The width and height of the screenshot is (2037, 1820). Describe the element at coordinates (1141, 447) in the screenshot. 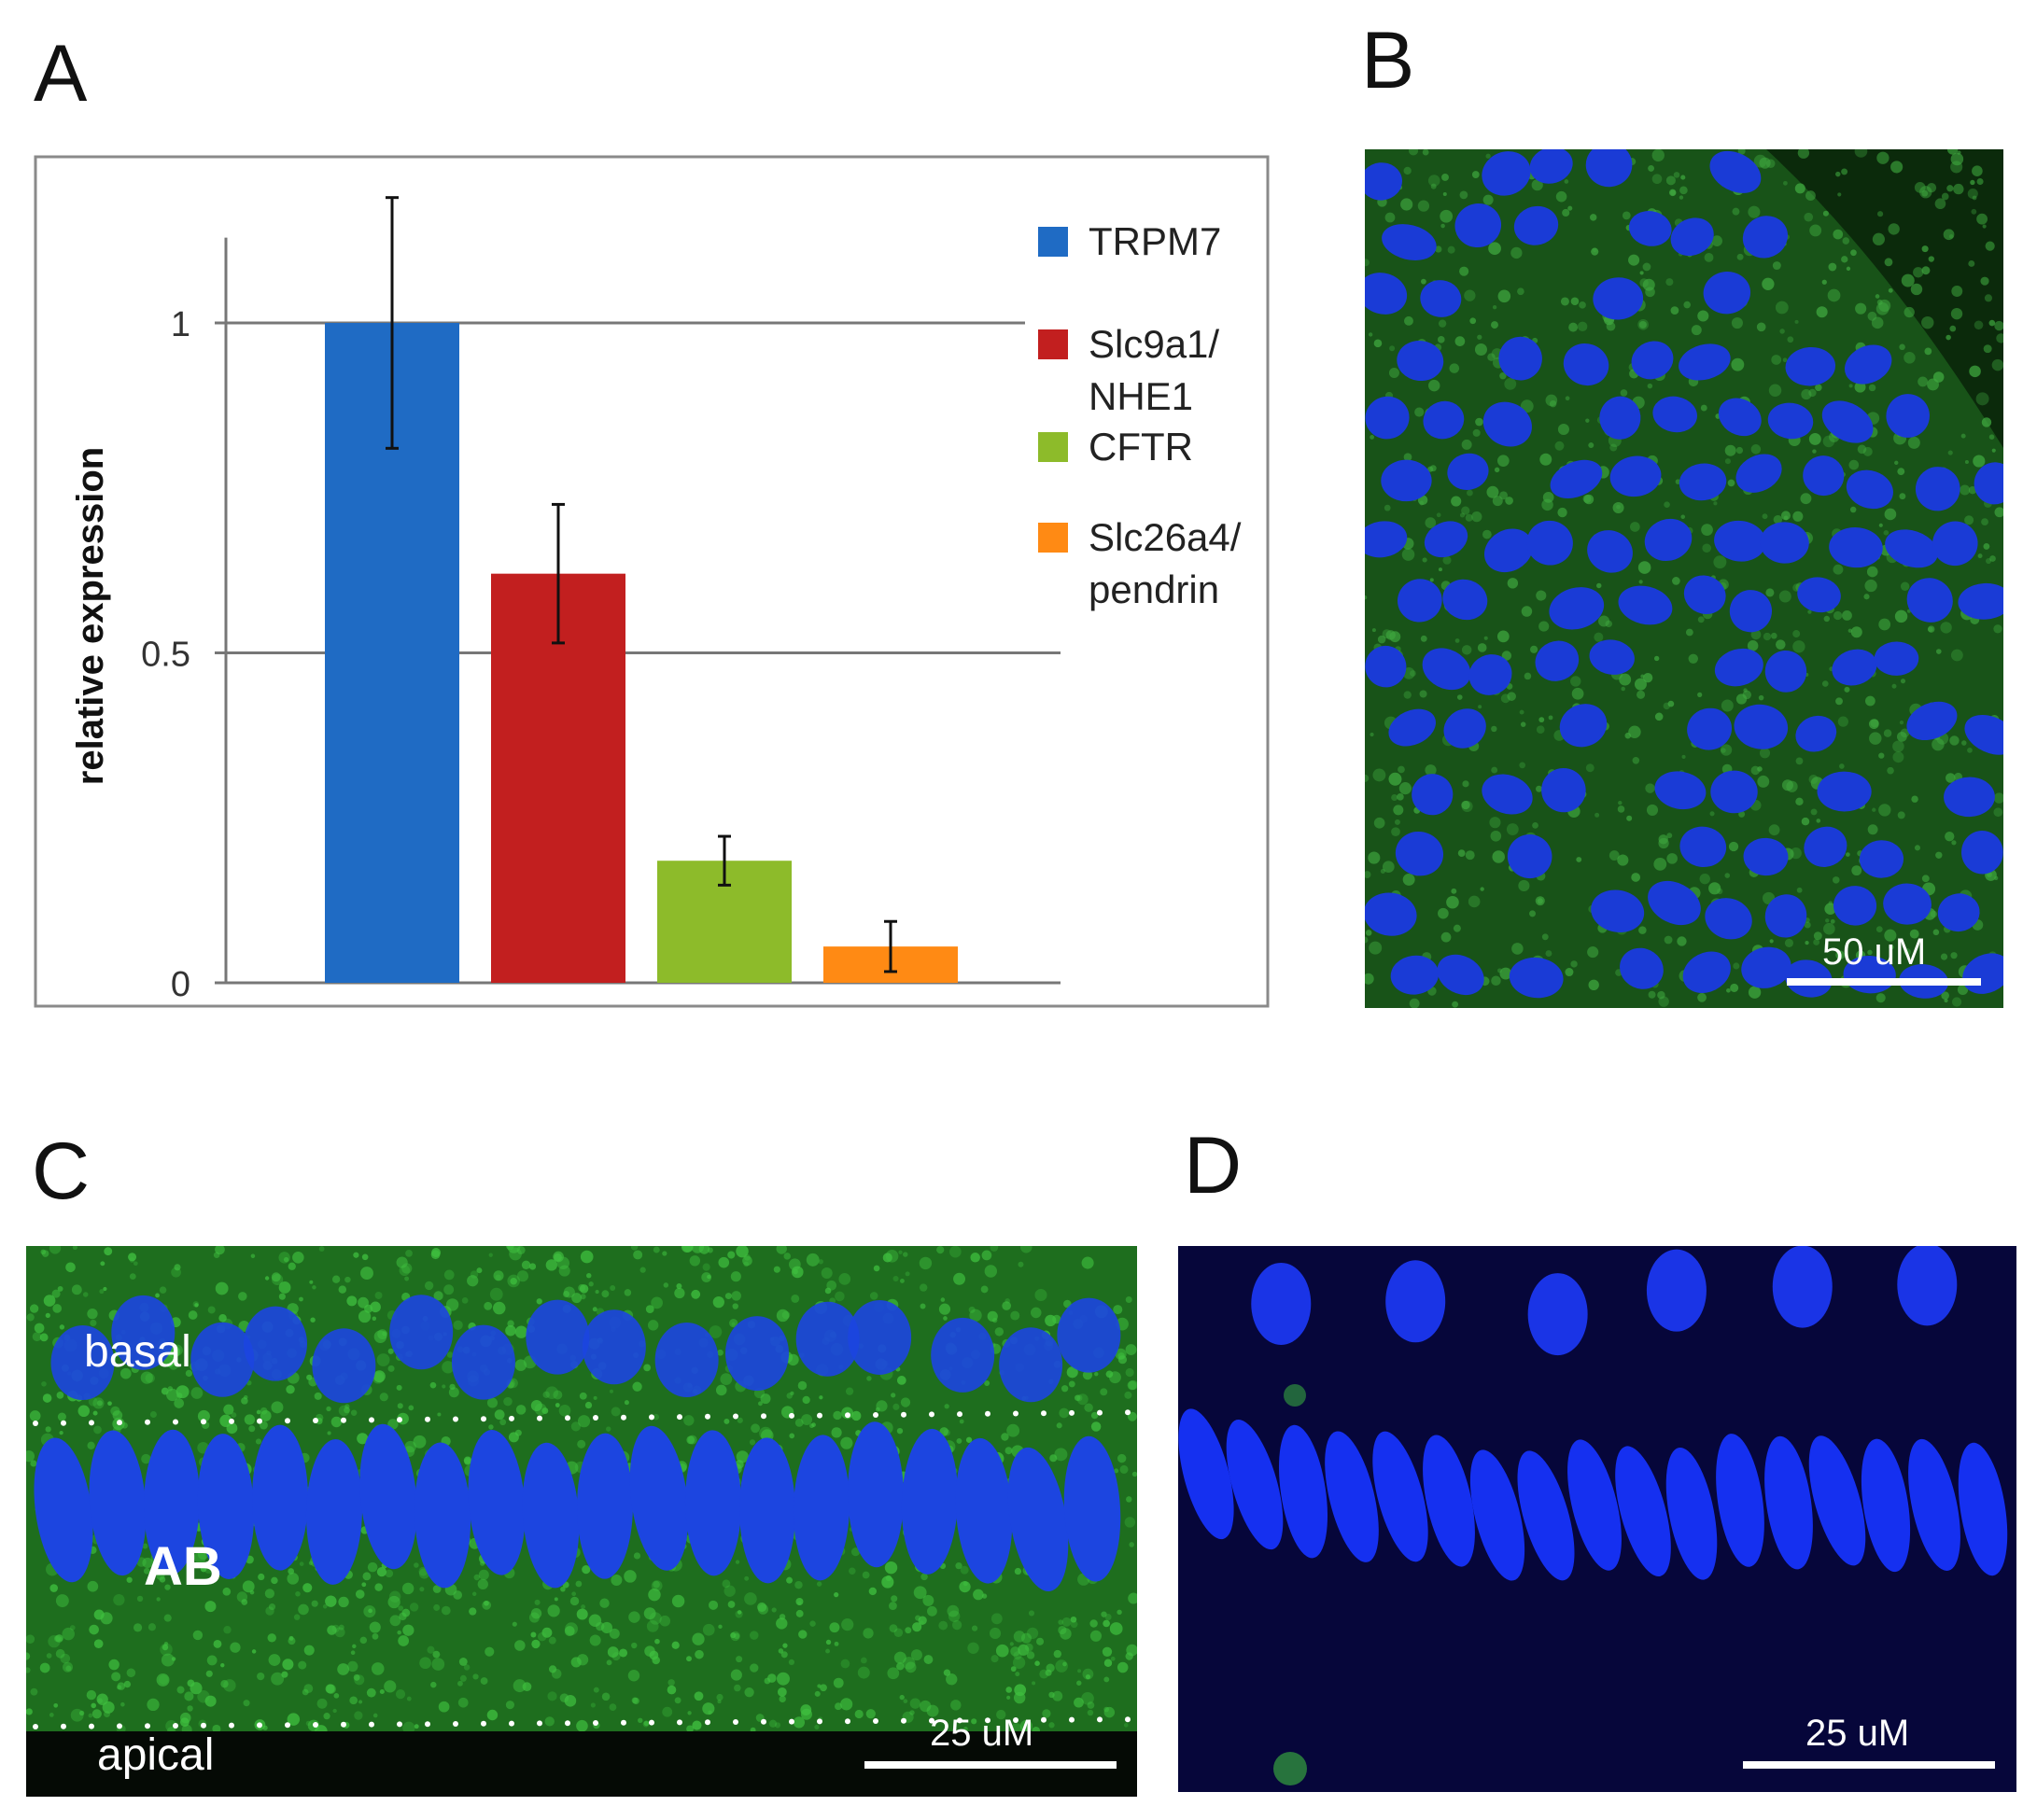

I see `legend-label: CFTR` at that location.